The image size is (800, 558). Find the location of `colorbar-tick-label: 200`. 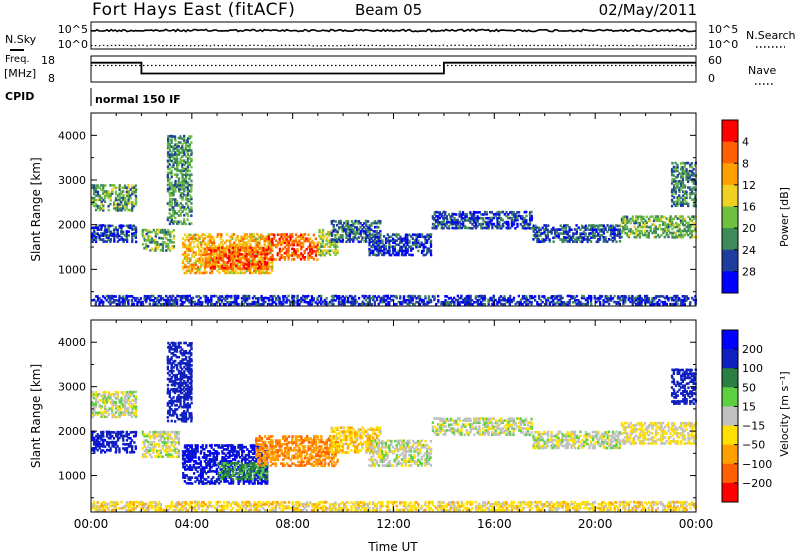

colorbar-tick-label: 200 is located at coordinates (752, 349).